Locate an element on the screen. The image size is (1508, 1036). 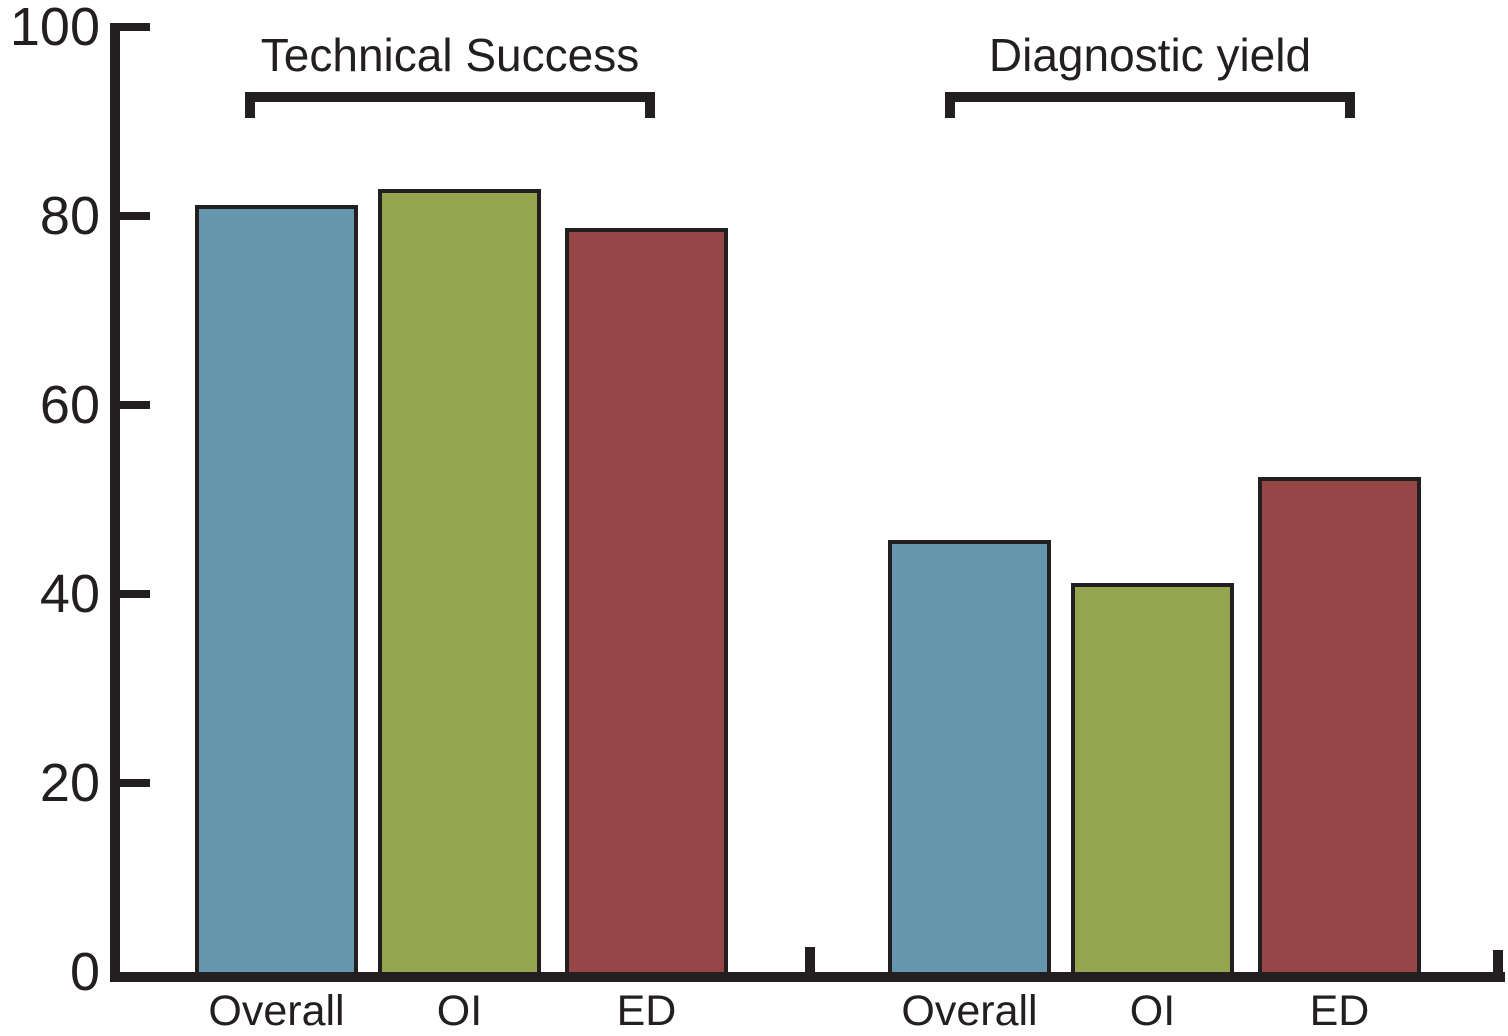
group-bracket-technical-success is located at coordinates (450, 105).